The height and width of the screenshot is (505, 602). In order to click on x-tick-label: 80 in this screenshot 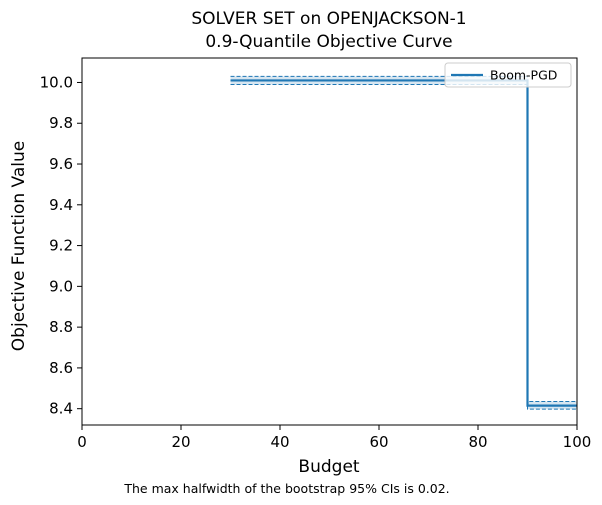, I will do `click(477, 442)`.